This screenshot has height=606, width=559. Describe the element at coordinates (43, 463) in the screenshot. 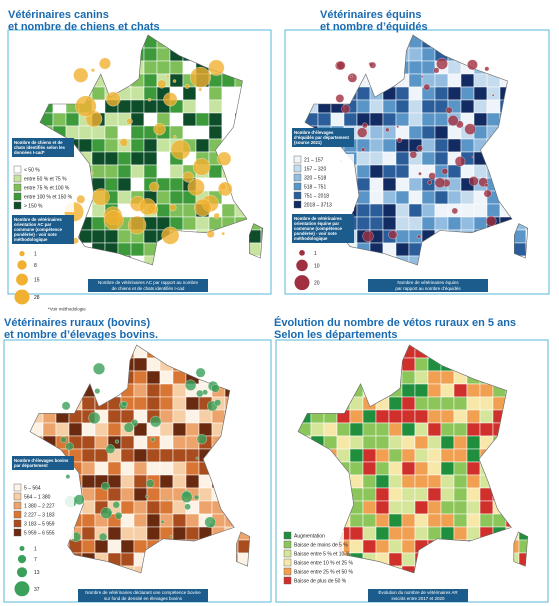

I see `legend-title: Nombre d’élevages bovins par département` at that location.